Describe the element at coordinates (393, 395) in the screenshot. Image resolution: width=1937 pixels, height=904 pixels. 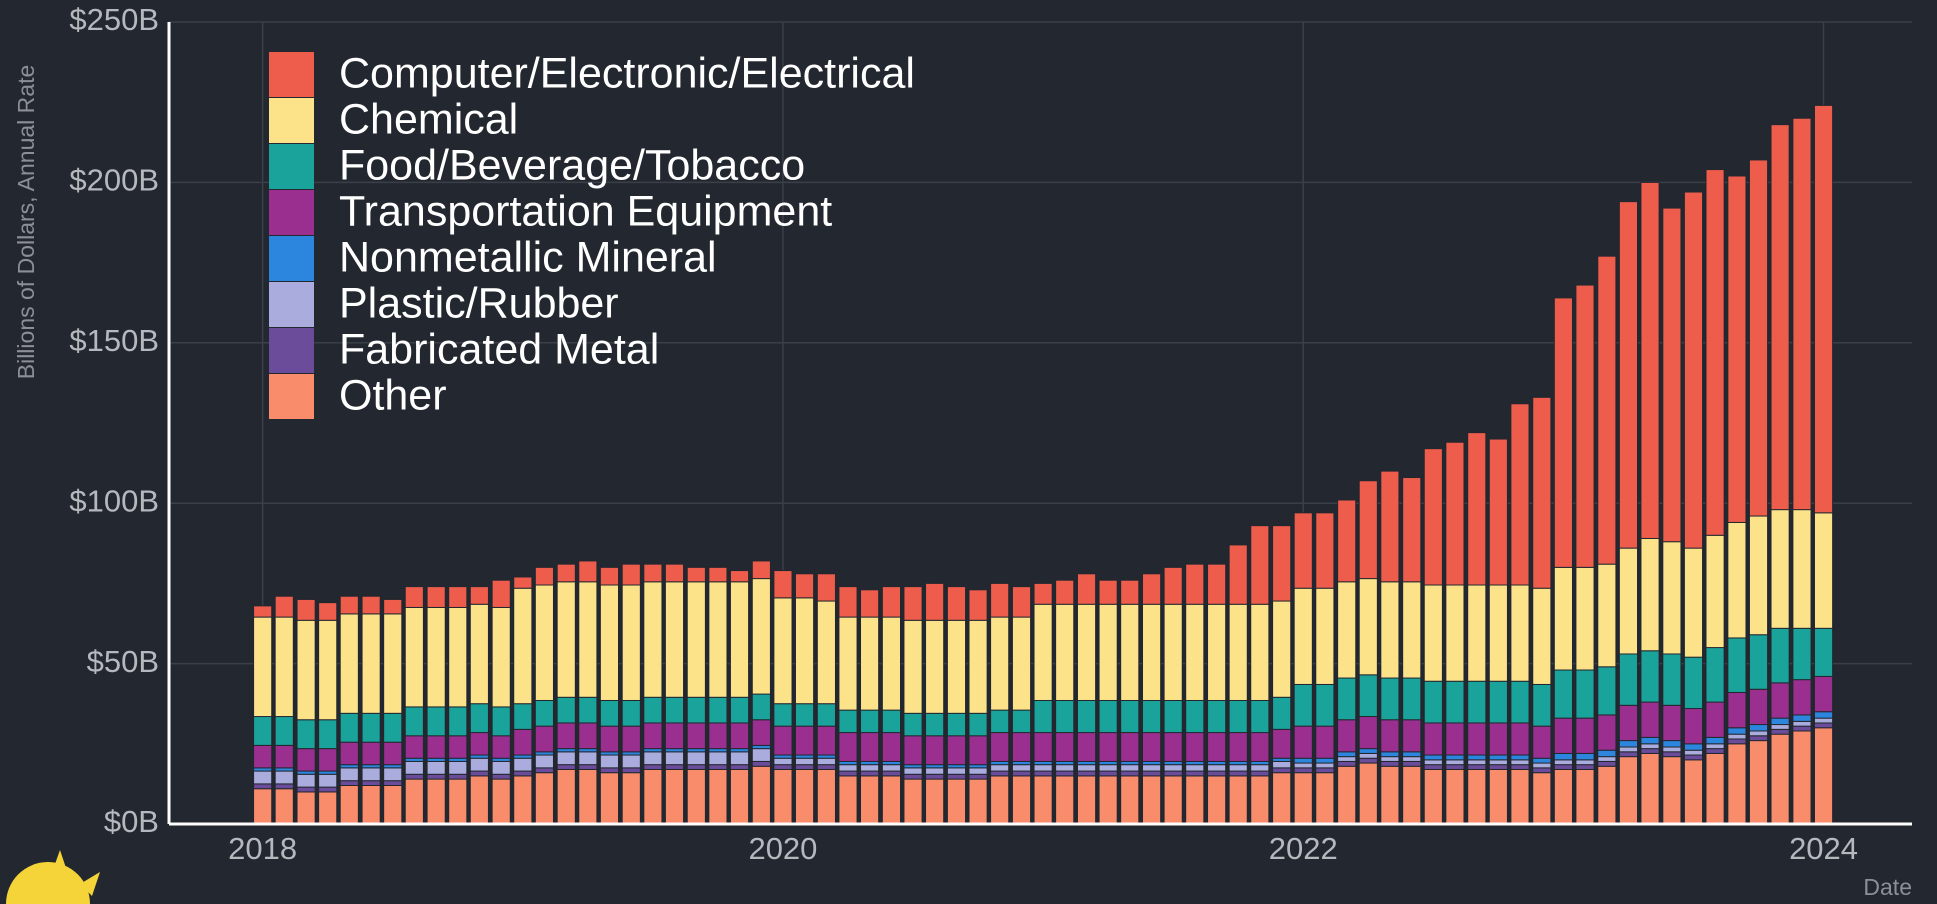
I see `legend-label: Other` at that location.